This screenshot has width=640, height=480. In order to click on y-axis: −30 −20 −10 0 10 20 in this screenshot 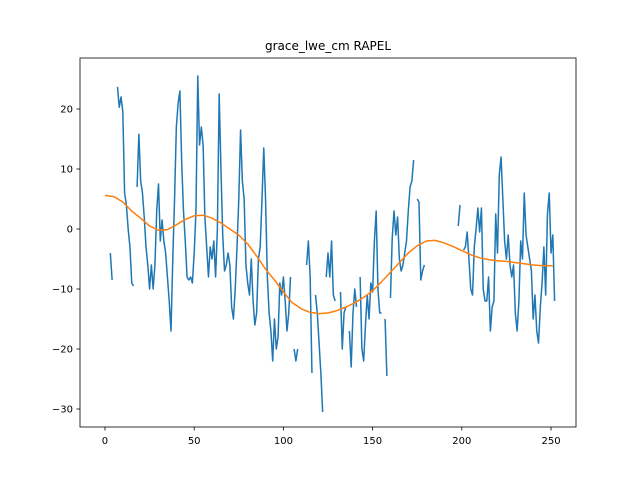, I will do `click(66, 260)`.